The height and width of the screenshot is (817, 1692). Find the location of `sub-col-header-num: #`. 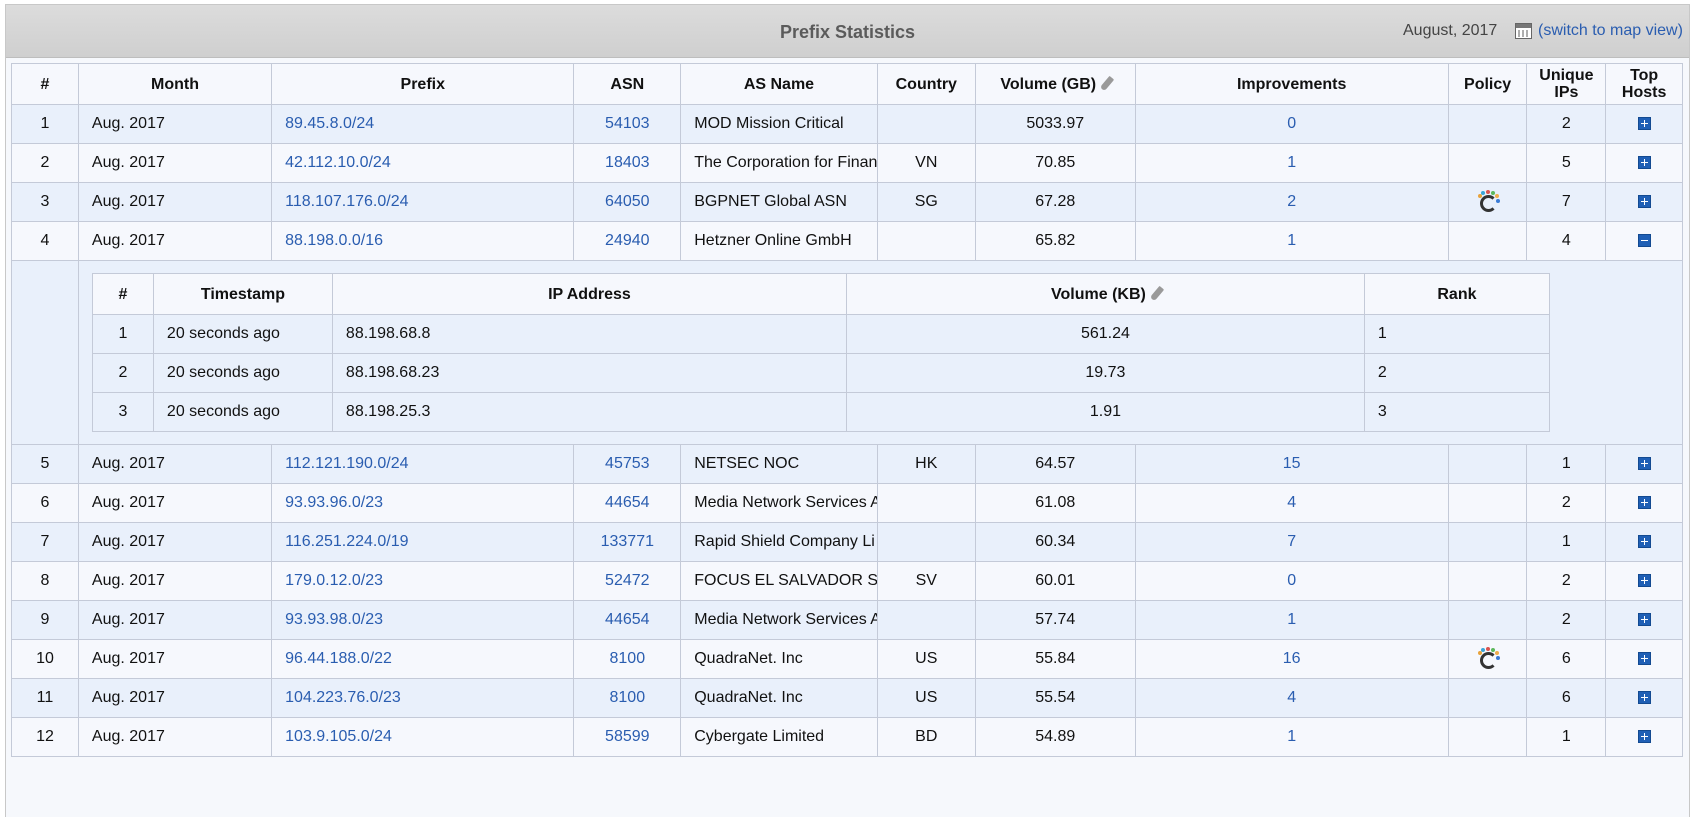

sub-col-header-num: # is located at coordinates (122, 294).